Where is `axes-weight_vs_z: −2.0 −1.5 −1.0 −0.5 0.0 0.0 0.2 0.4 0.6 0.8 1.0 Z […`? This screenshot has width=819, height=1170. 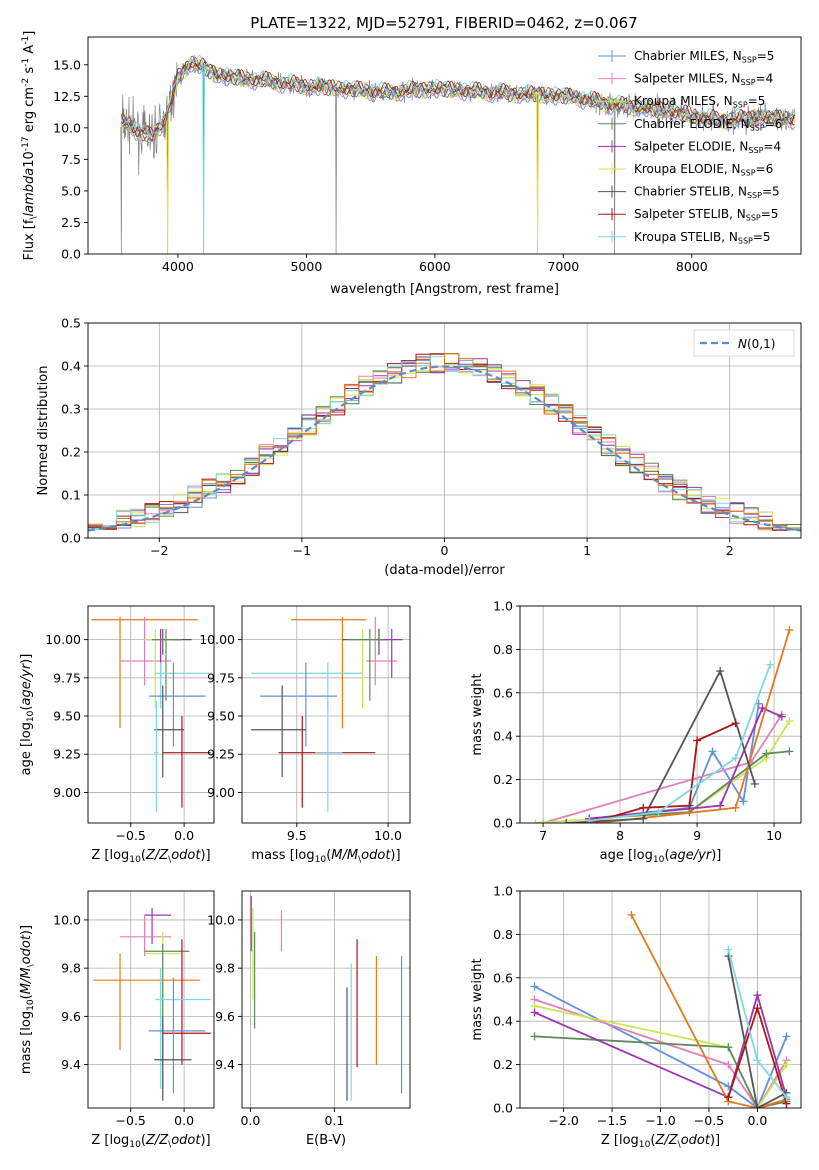 axes-weight_vs_z: −2.0 −1.5 −1.0 −0.5 0.0 0.0 0.2 0.4 0.6 0.8 1.0 Z [… is located at coordinates (636, 1017).